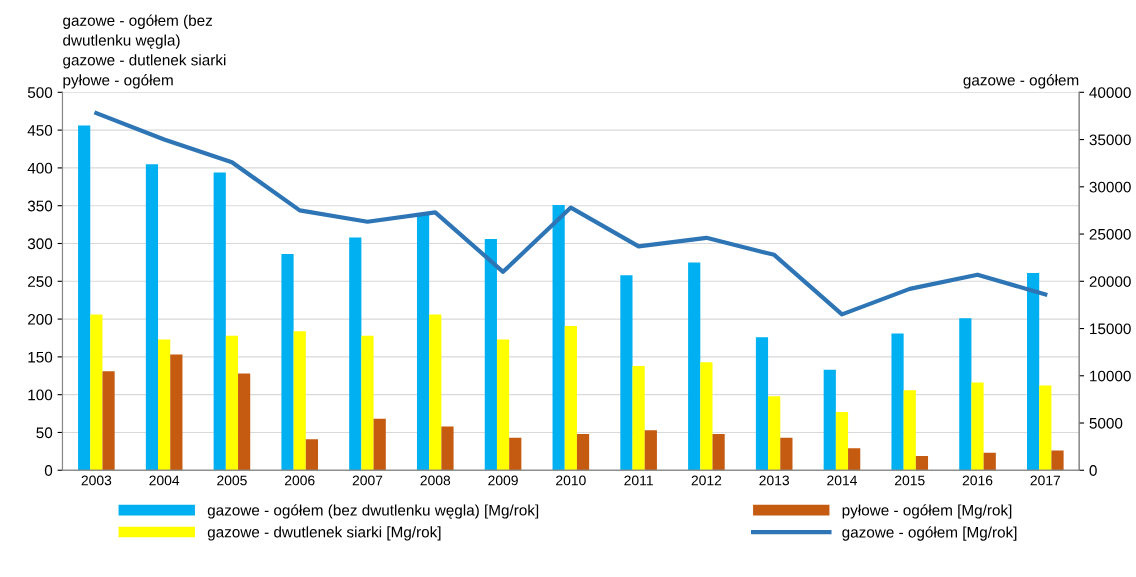  What do you see at coordinates (40, 93) in the screenshot?
I see `y-tick-label: 500` at bounding box center [40, 93].